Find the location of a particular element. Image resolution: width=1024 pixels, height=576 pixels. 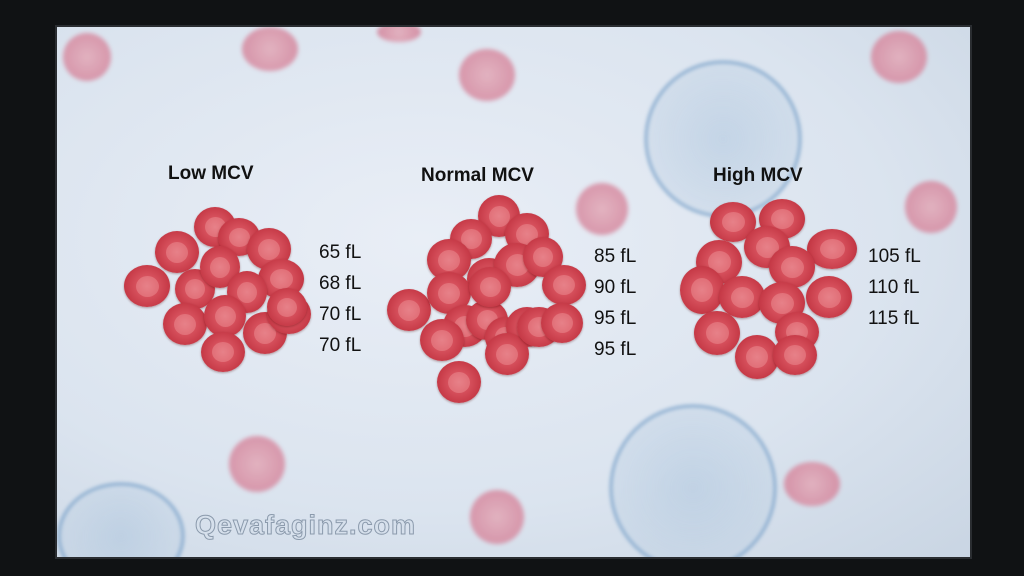

watermark: Qevafaginz.com is located at coordinates (305, 525).